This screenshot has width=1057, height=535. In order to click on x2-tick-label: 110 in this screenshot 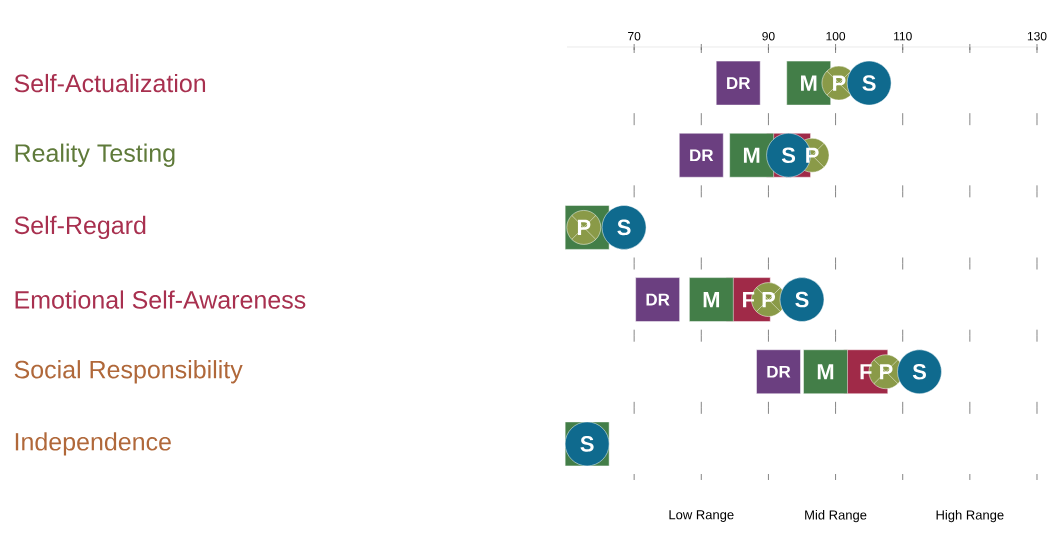, I will do `click(903, 36)`.